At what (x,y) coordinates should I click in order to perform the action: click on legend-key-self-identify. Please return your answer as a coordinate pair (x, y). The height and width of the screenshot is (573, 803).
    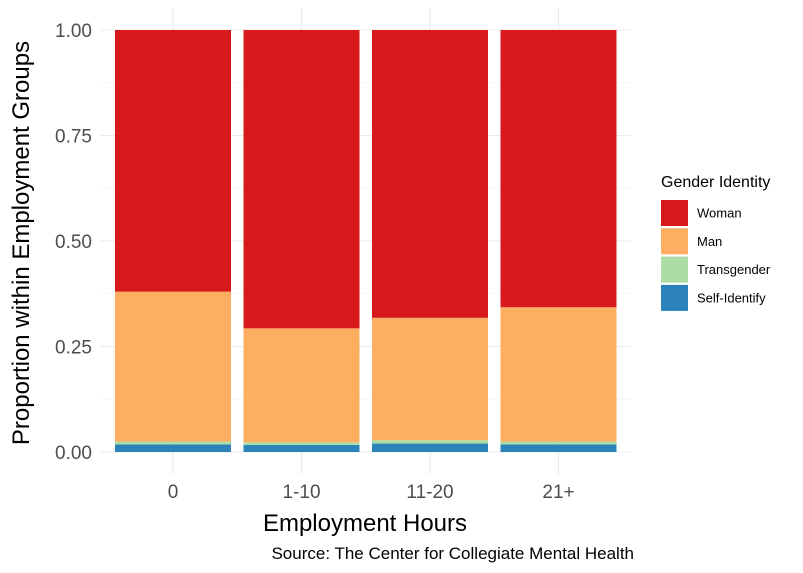
    Looking at the image, I should click on (674, 297).